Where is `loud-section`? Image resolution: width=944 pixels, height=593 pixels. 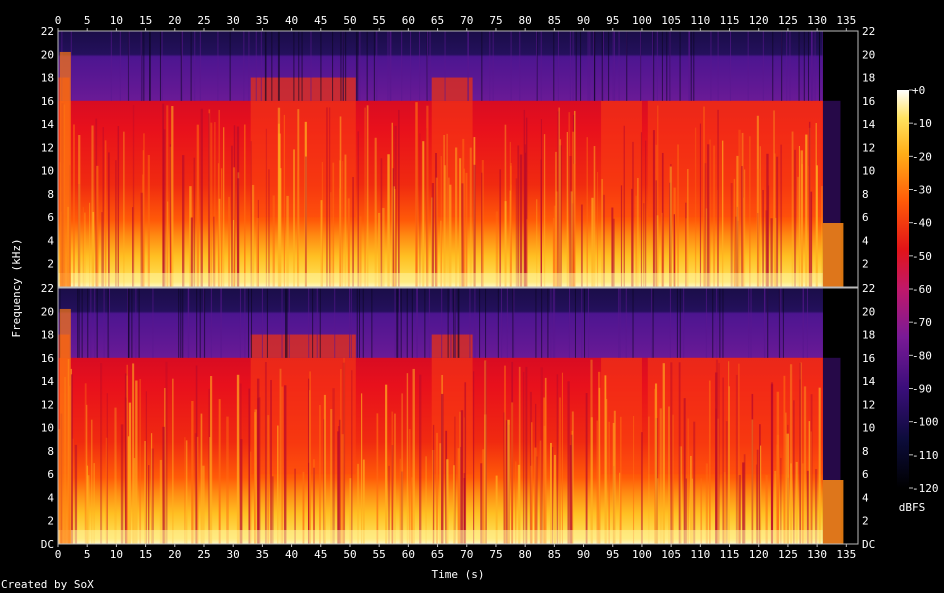 loud-section is located at coordinates (303, 159).